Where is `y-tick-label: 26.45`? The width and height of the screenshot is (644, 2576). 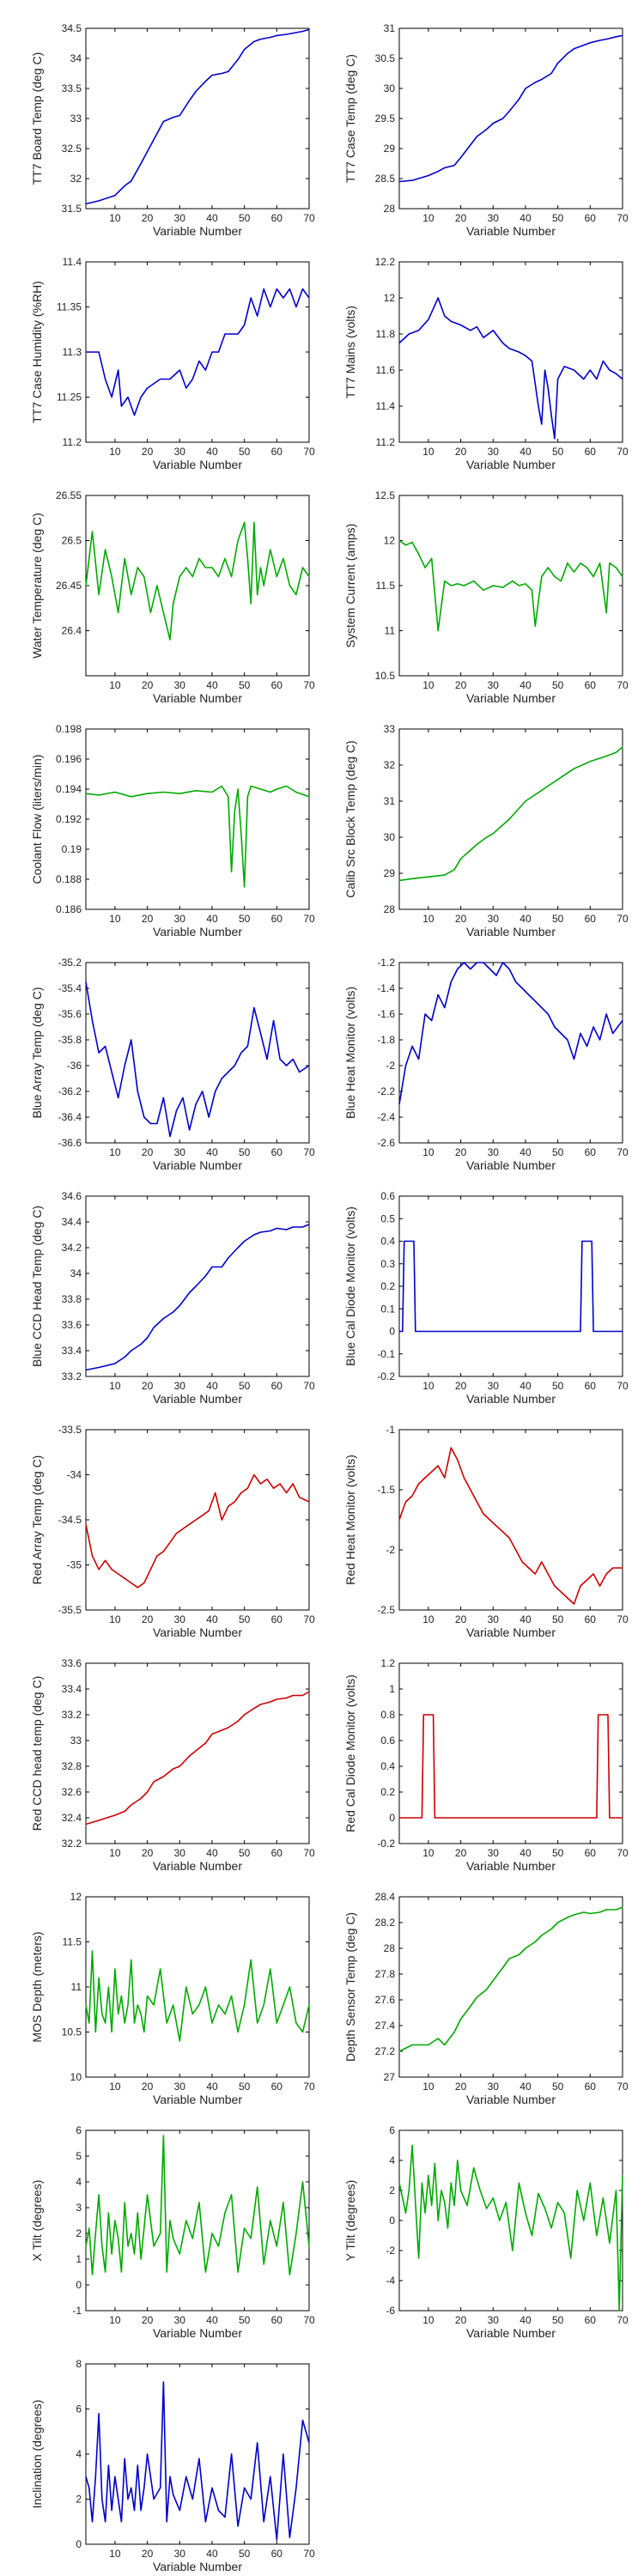 y-tick-label: 26.45 is located at coordinates (69, 586).